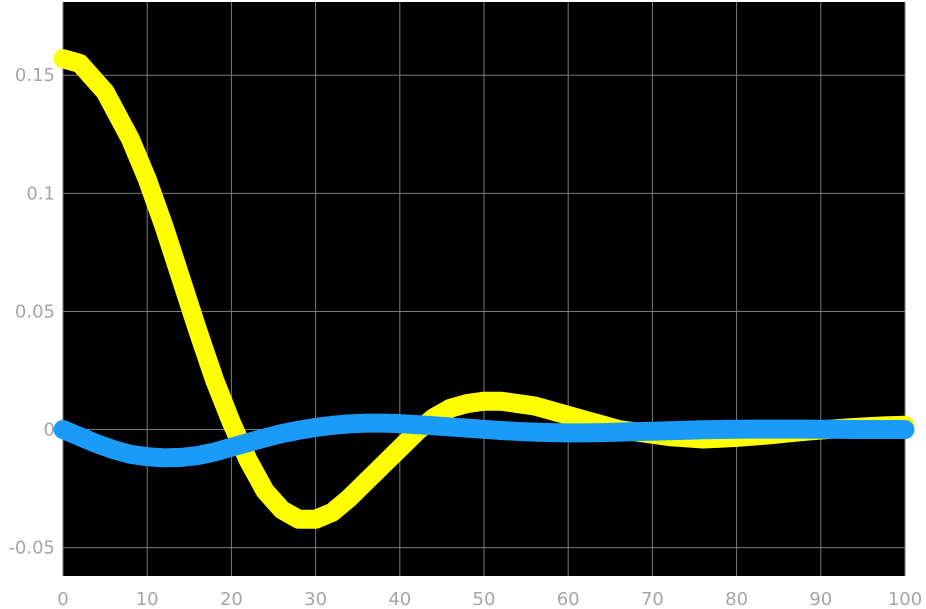 Image resolution: width=926 pixels, height=609 pixels. What do you see at coordinates (35, 311) in the screenshot?
I see `y-tick-label: 0.05` at bounding box center [35, 311].